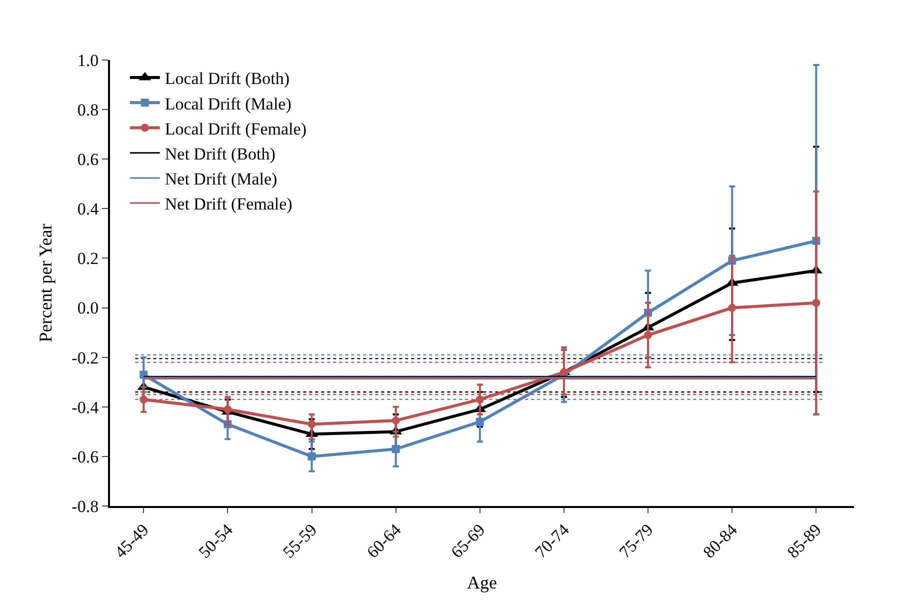 Image resolution: width=904 pixels, height=606 pixels. Describe the element at coordinates (85, 506) in the screenshot. I see `y-tick-label: -0.8` at that location.